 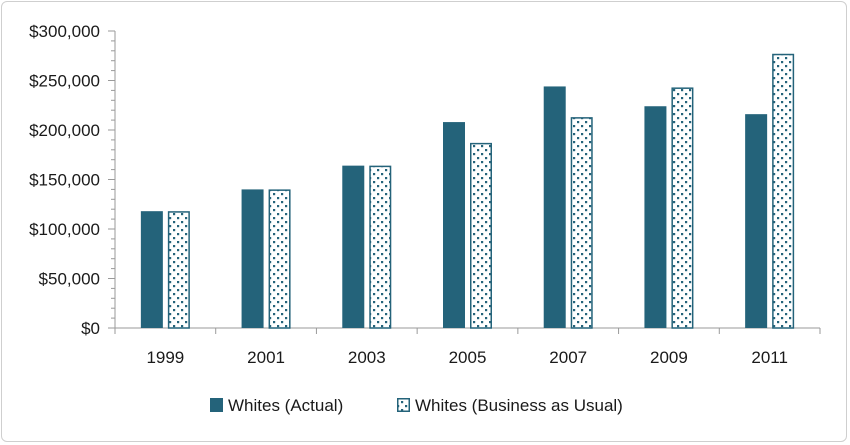 I want to click on x-tick-label: 2007, so click(x=568, y=357).